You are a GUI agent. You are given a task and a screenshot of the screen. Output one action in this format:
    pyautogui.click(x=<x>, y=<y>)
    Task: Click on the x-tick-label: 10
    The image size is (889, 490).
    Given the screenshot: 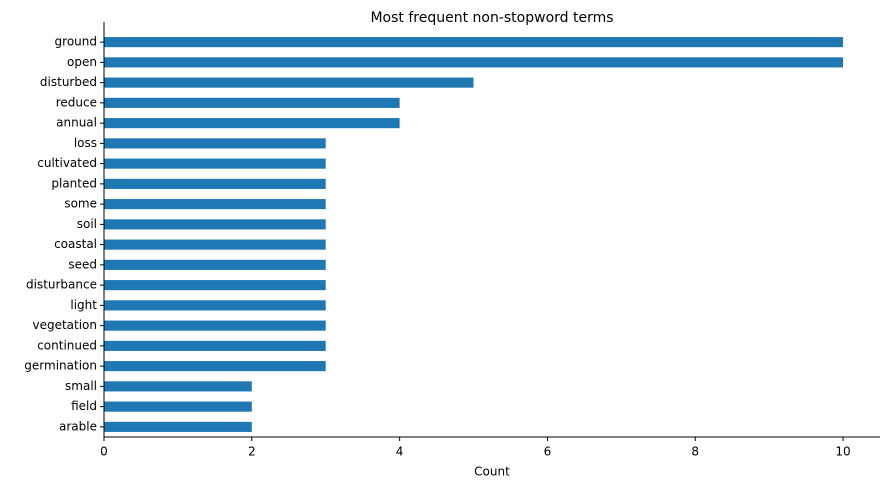 What is the action you would take?
    pyautogui.click(x=842, y=452)
    